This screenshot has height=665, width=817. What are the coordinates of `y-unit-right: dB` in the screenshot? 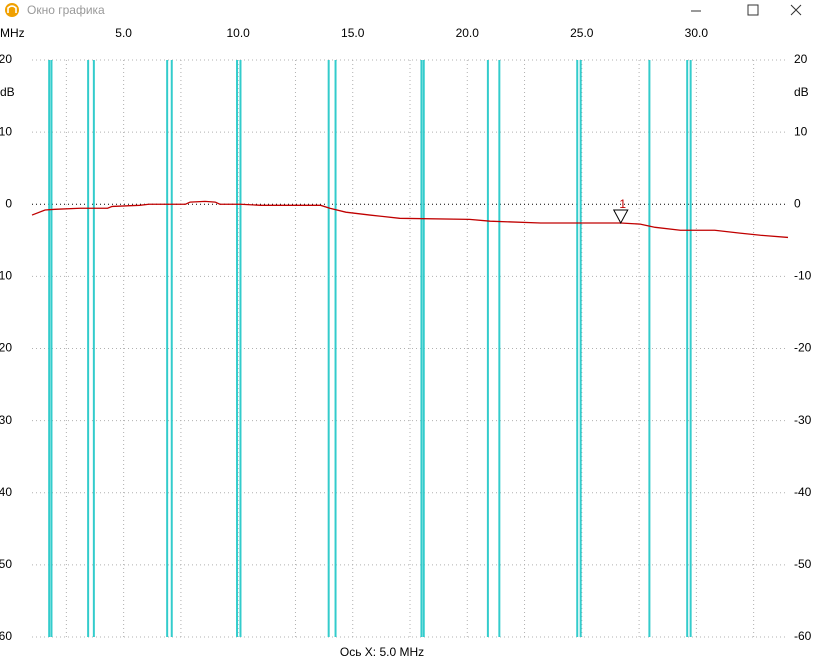 It's located at (801, 92).